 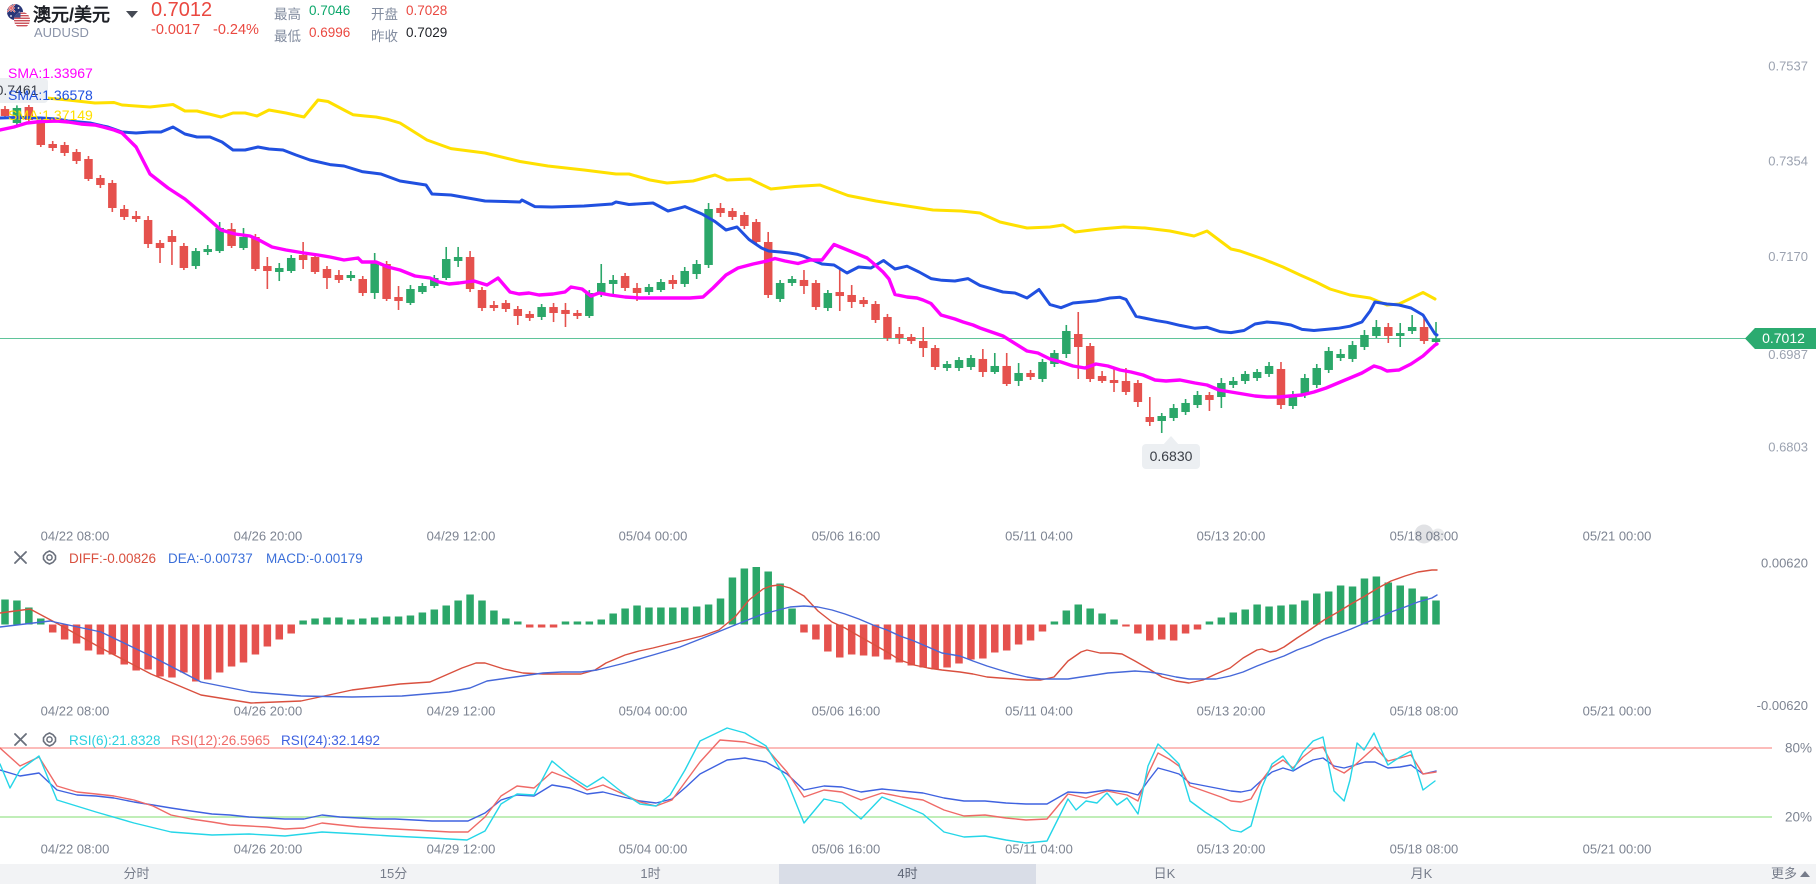 I want to click on touch-indicator, so click(x=1424, y=534).